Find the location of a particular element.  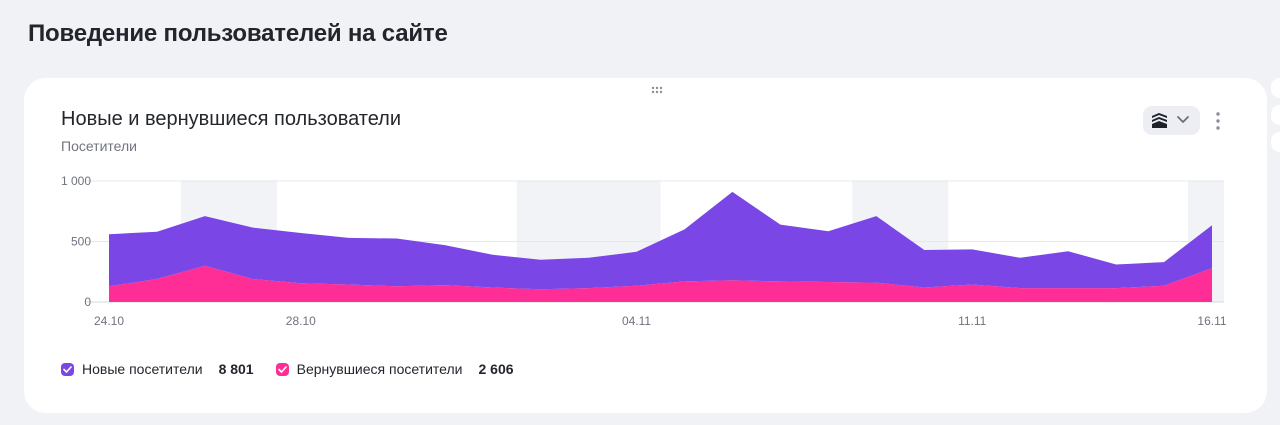

drag-handle-icon is located at coordinates (657, 90).